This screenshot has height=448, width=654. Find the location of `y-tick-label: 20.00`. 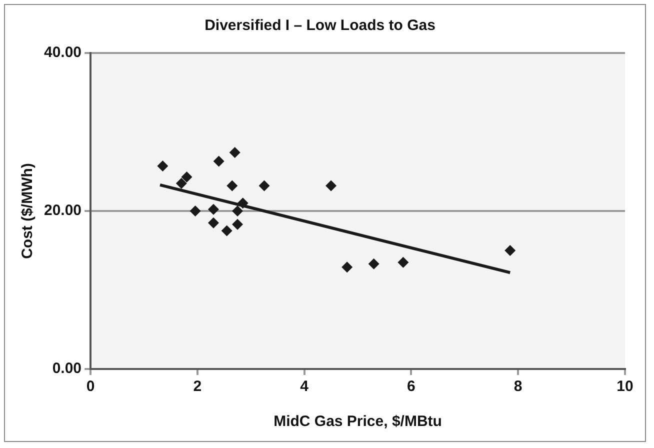

y-tick-label: 20.00 is located at coordinates (63, 211).